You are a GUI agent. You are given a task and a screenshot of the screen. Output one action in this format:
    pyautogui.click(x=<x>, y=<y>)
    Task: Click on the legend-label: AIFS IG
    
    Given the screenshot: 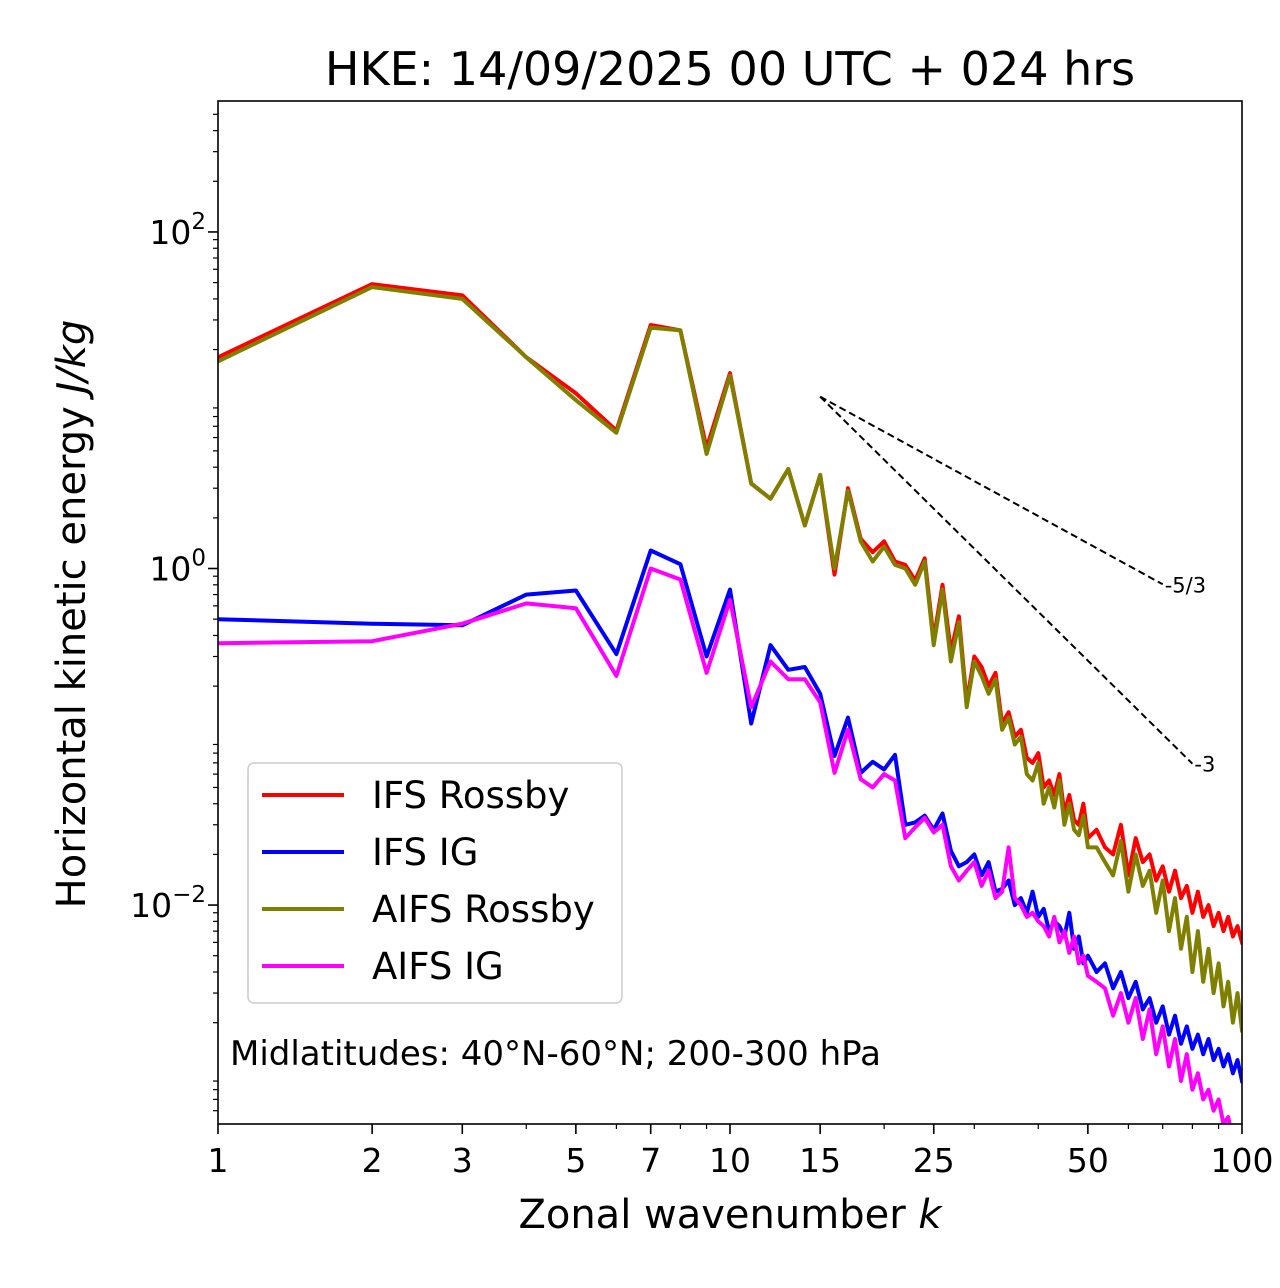 What is the action you would take?
    pyautogui.click(x=438, y=966)
    